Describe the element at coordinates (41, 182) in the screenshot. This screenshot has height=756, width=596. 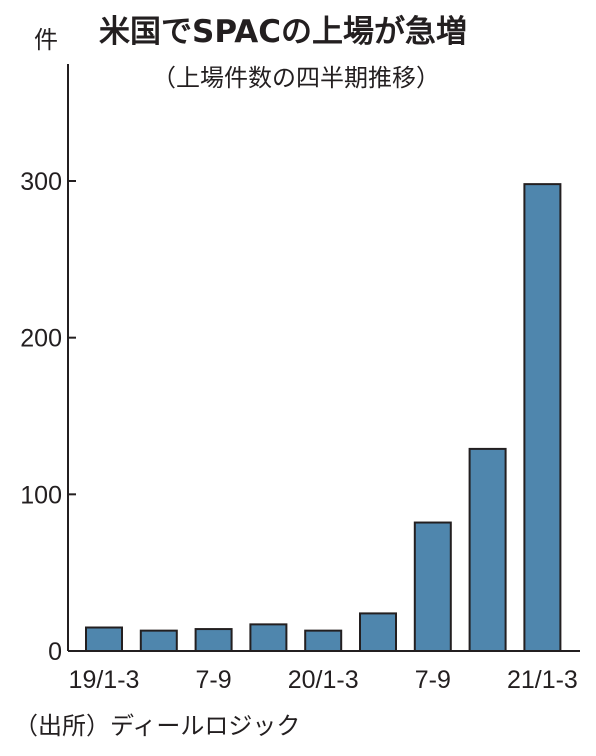
I see `y-tick-label: 300` at that location.